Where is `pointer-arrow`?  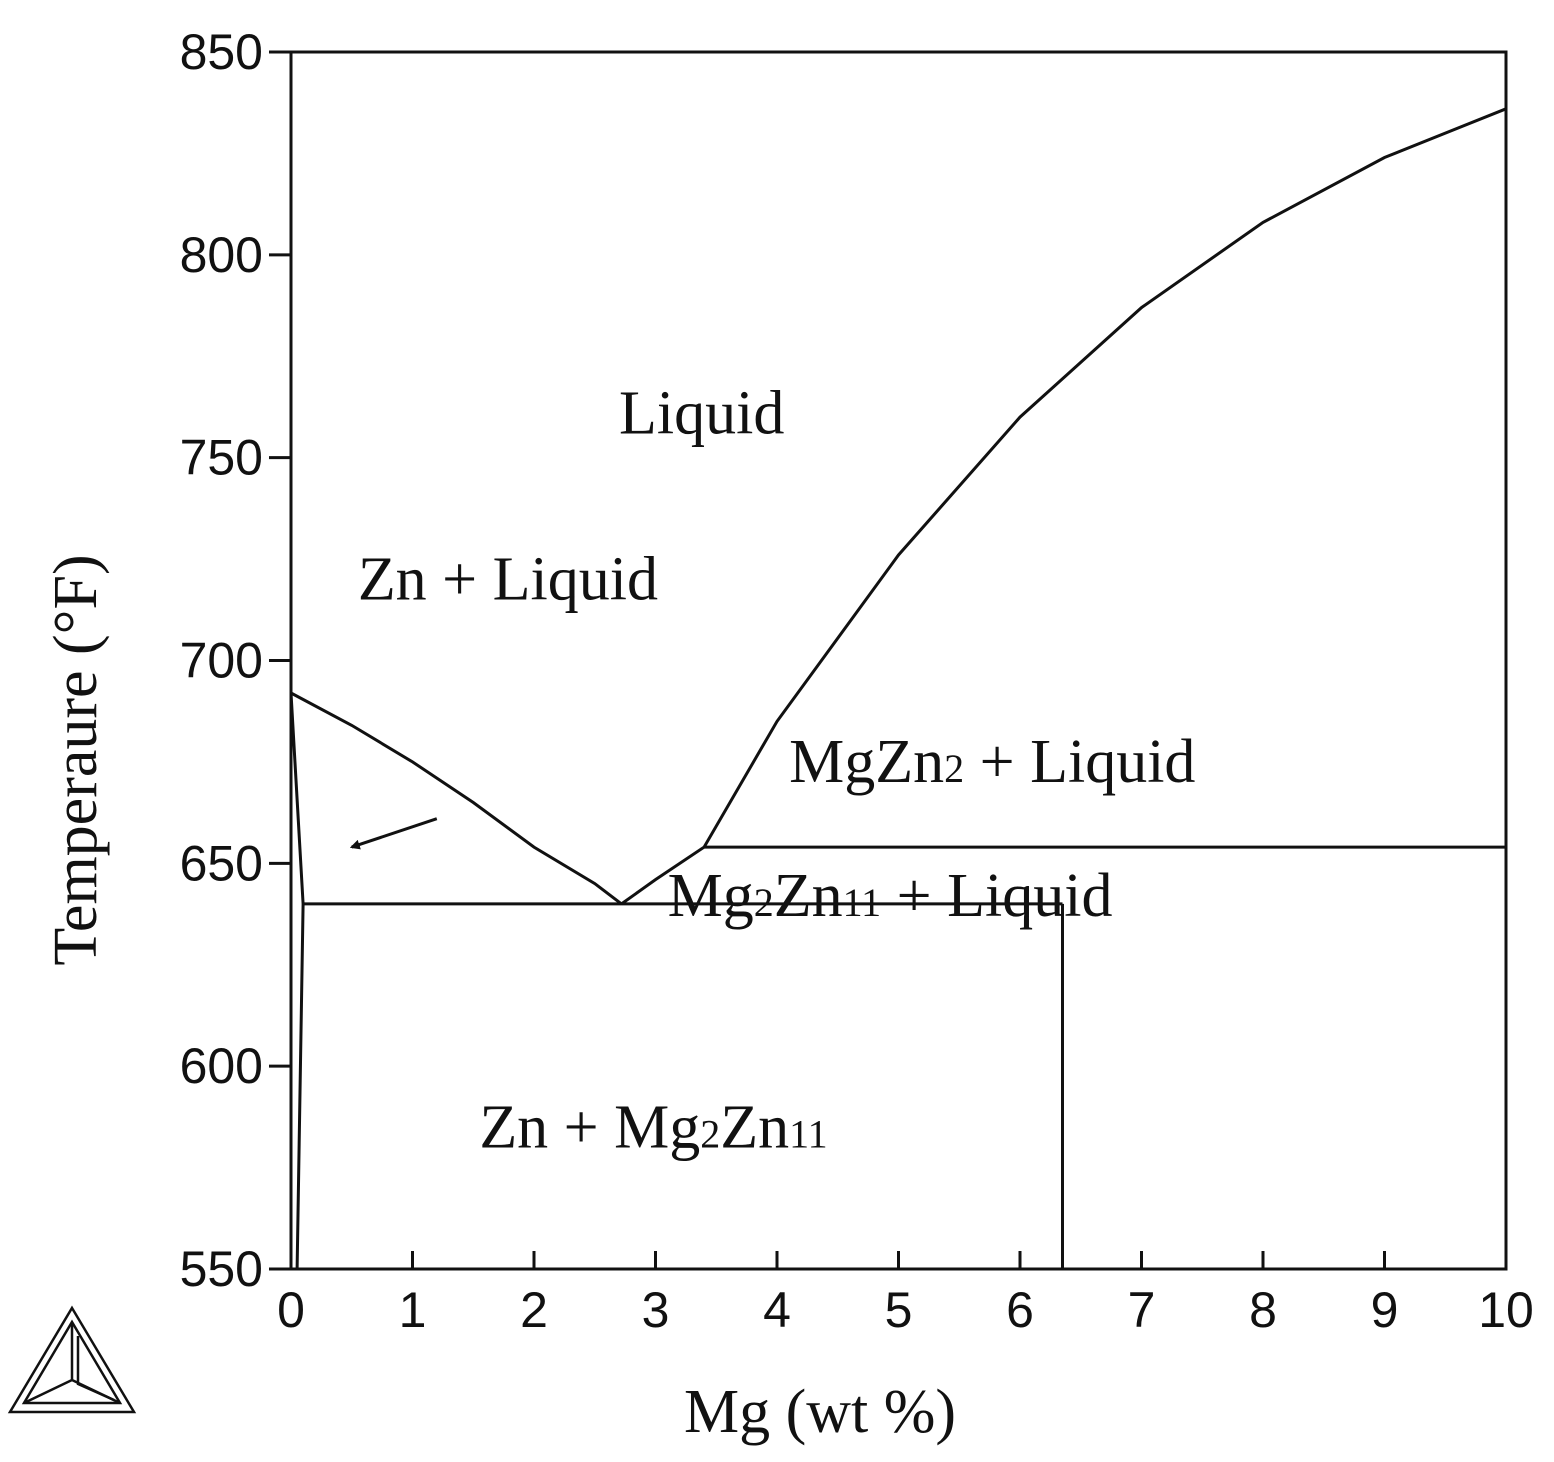 pointer-arrow is located at coordinates (393, 833).